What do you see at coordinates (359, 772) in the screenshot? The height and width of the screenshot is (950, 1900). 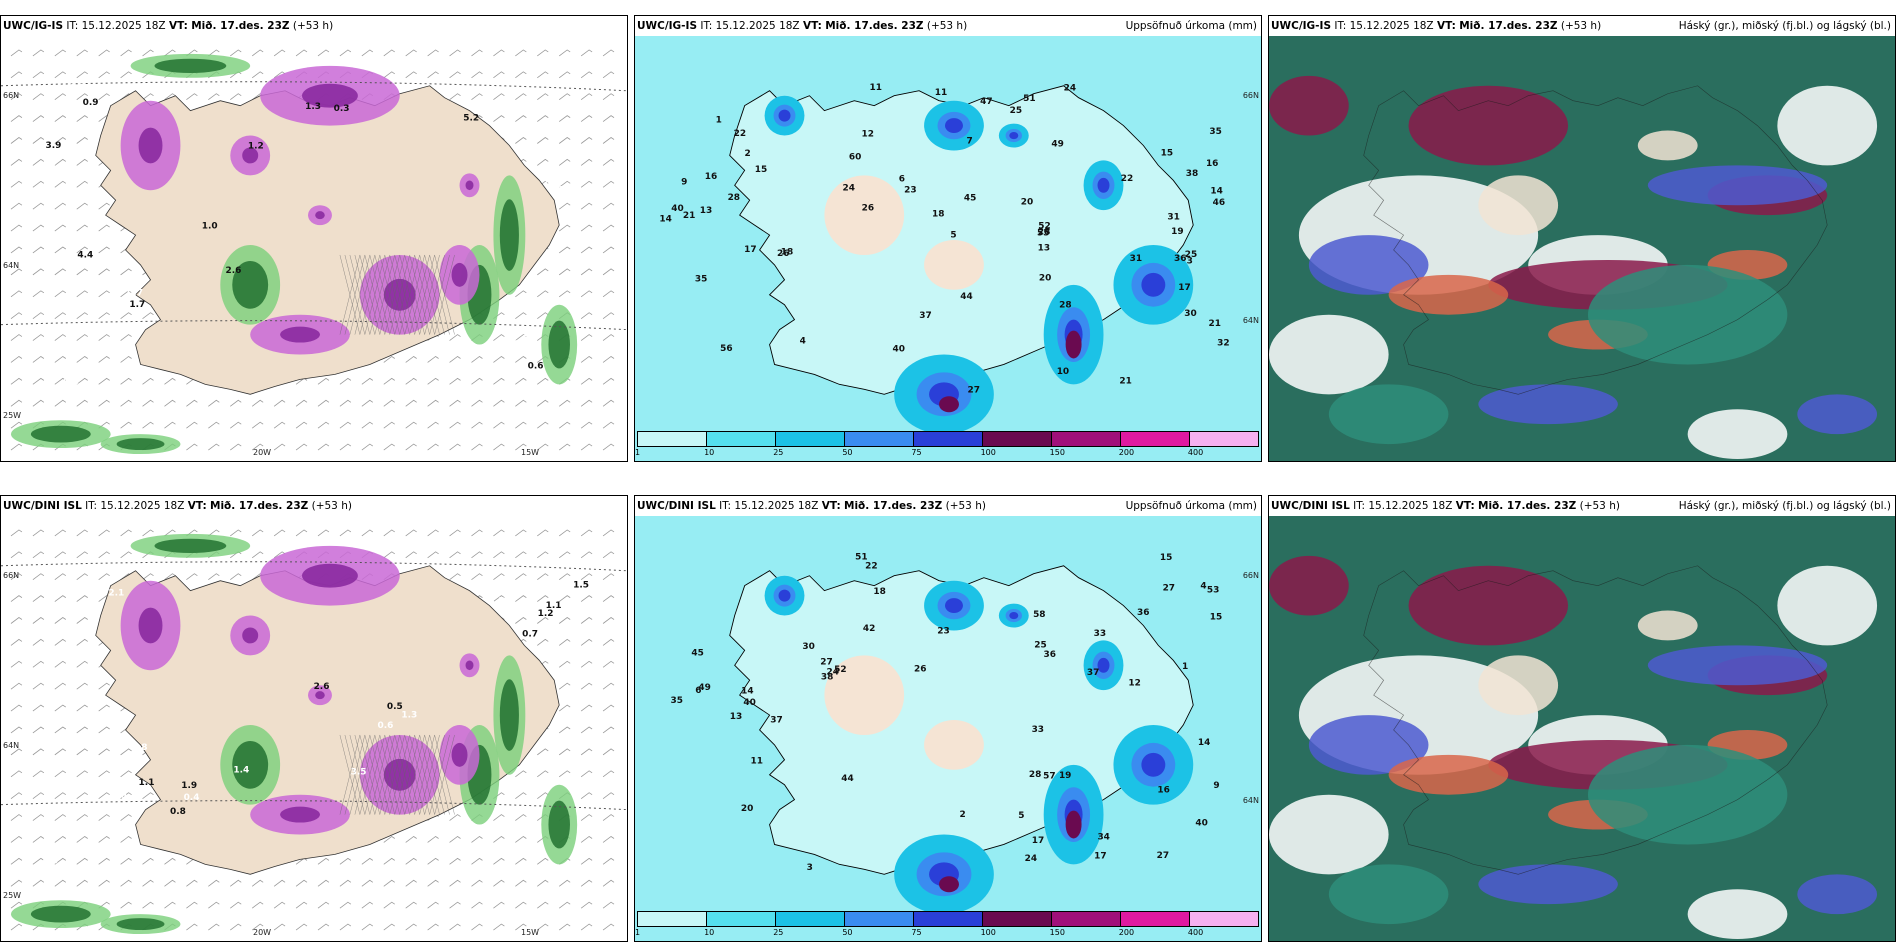 I see `value-label: 3.5` at bounding box center [359, 772].